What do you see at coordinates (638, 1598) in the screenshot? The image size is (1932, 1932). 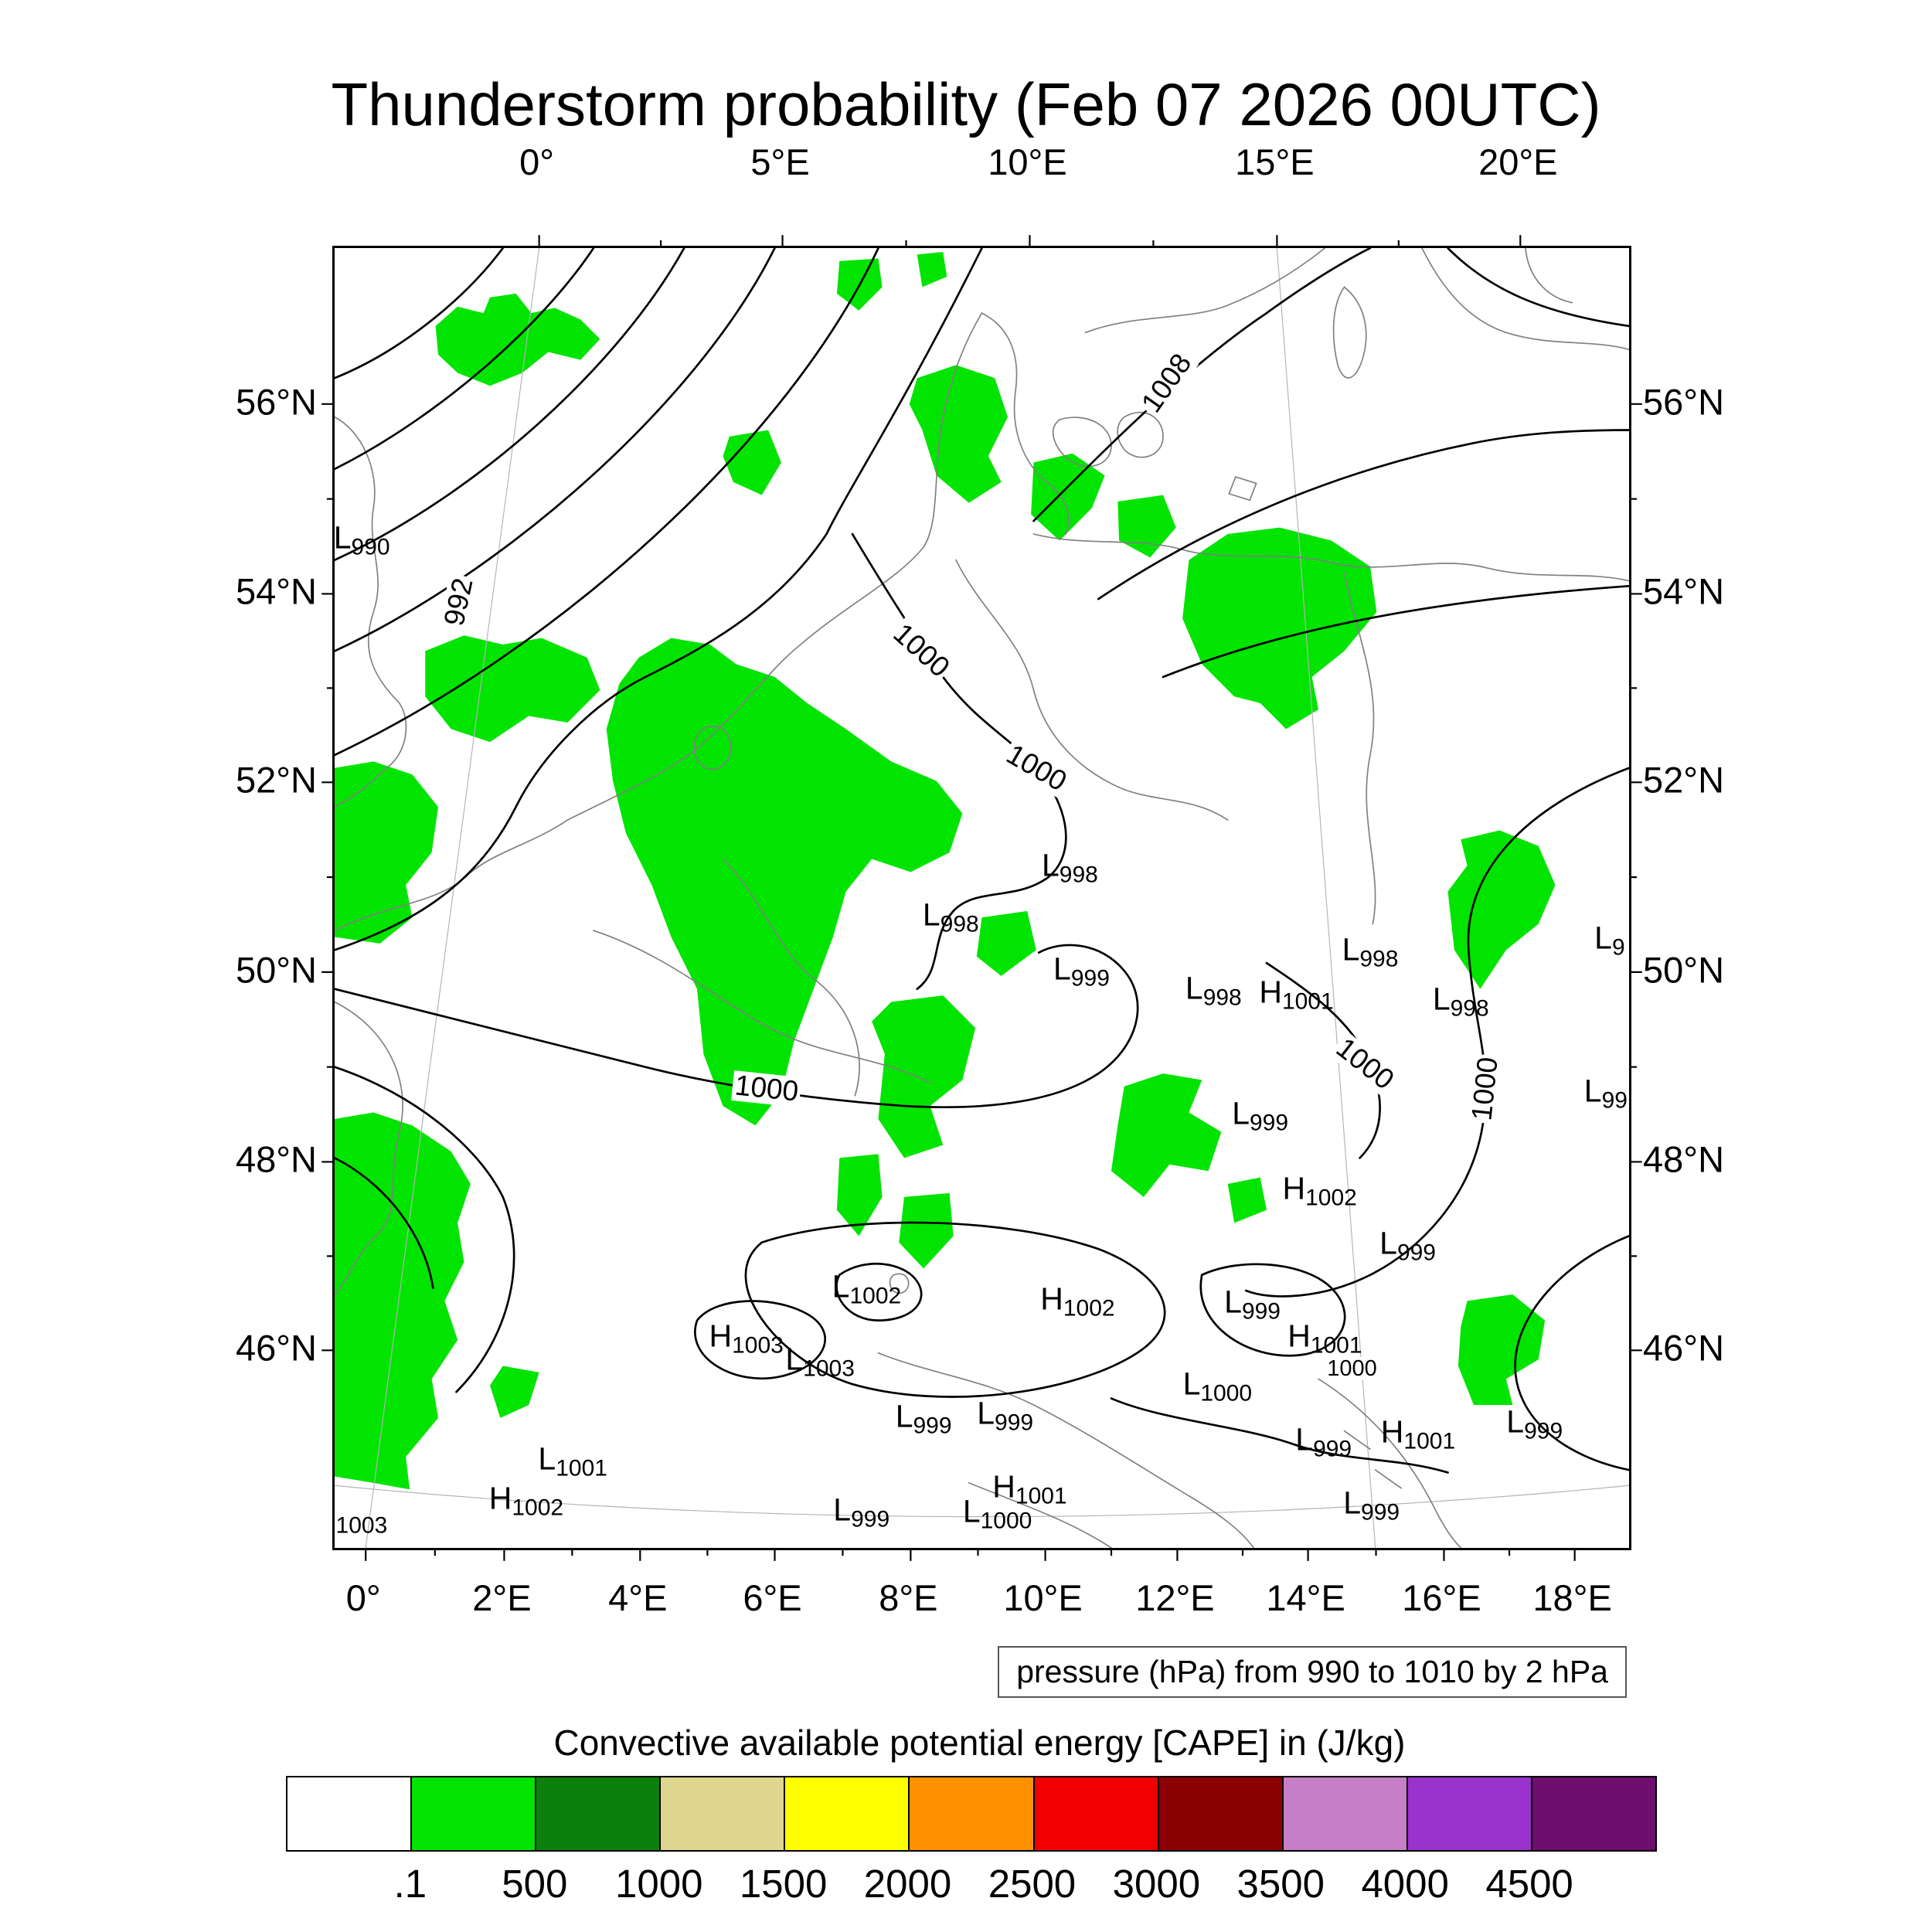 I see `axis-label: 4°E` at bounding box center [638, 1598].